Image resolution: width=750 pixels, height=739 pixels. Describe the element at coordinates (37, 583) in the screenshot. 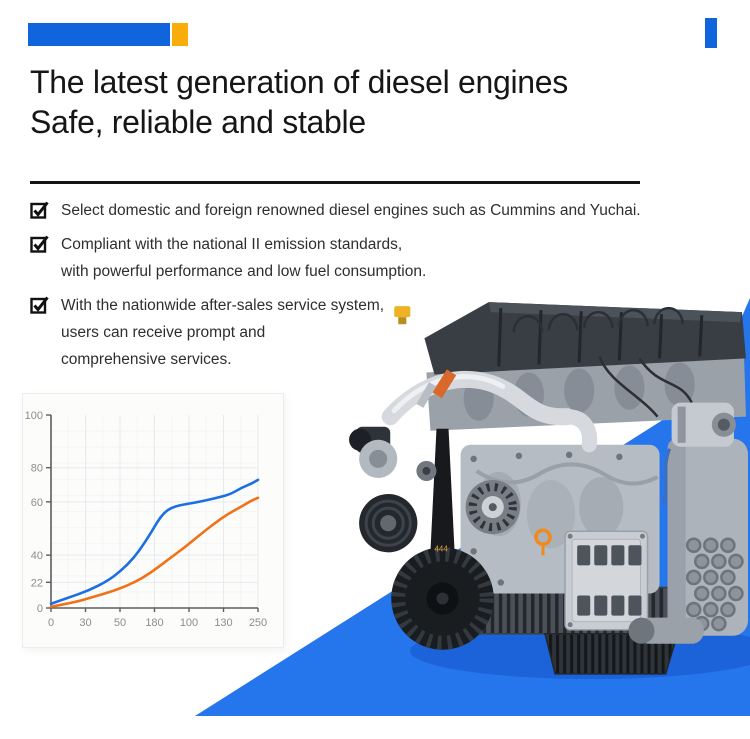

I see `svg-text: 22` at that location.